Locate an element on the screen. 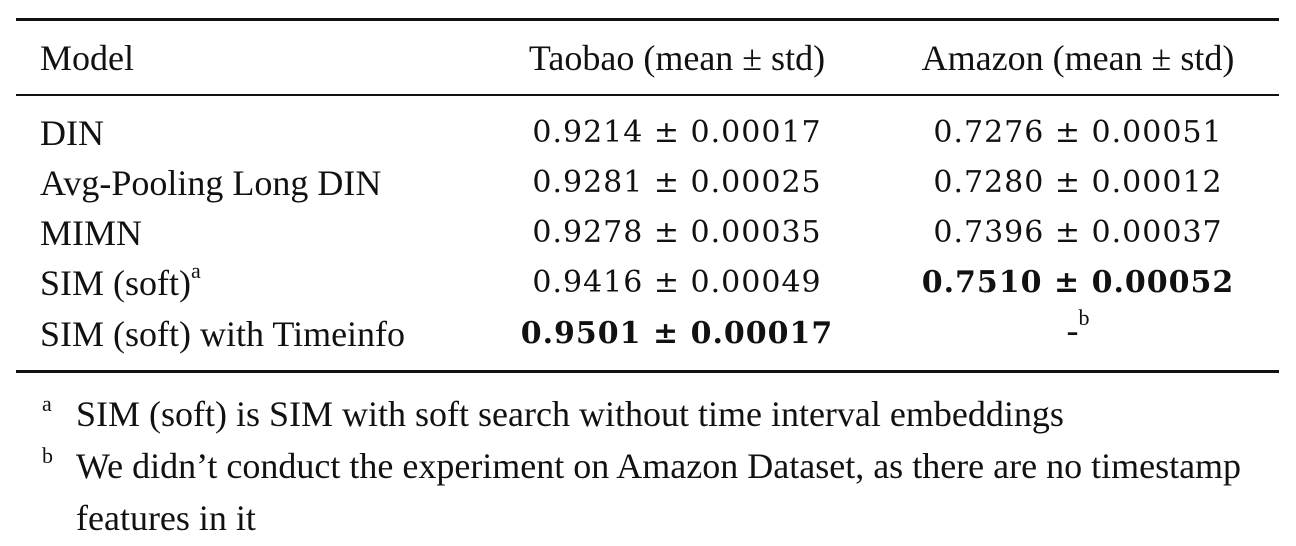 The height and width of the screenshot is (546, 1296). row-taobao-value: 0.9278 ± 0.00035 is located at coordinates (677, 232).